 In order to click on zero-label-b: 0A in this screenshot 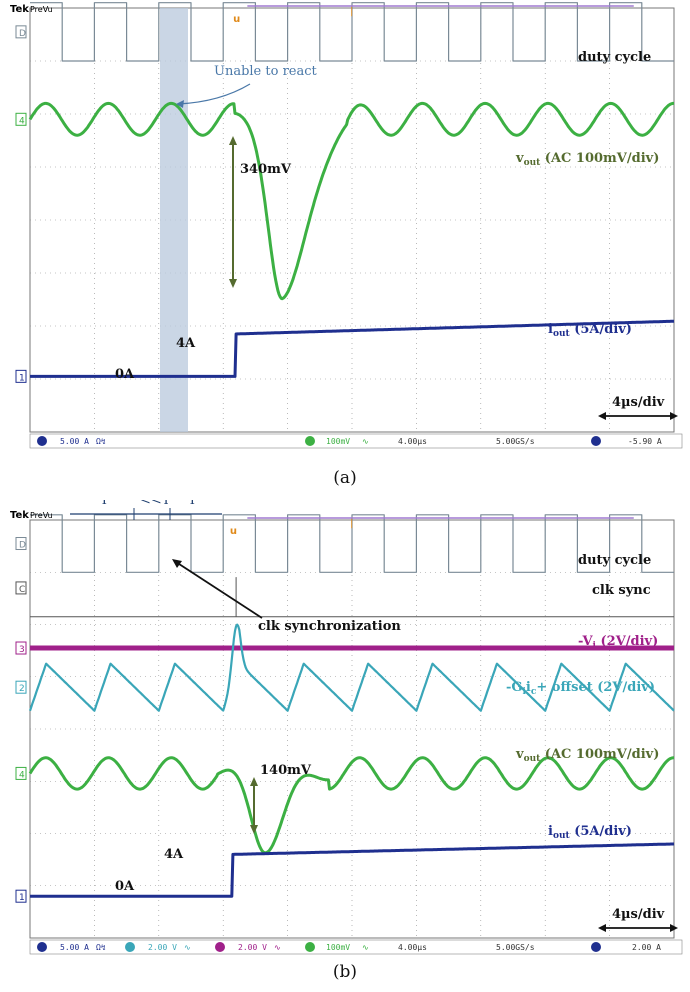, I will do `click(125, 886)`.